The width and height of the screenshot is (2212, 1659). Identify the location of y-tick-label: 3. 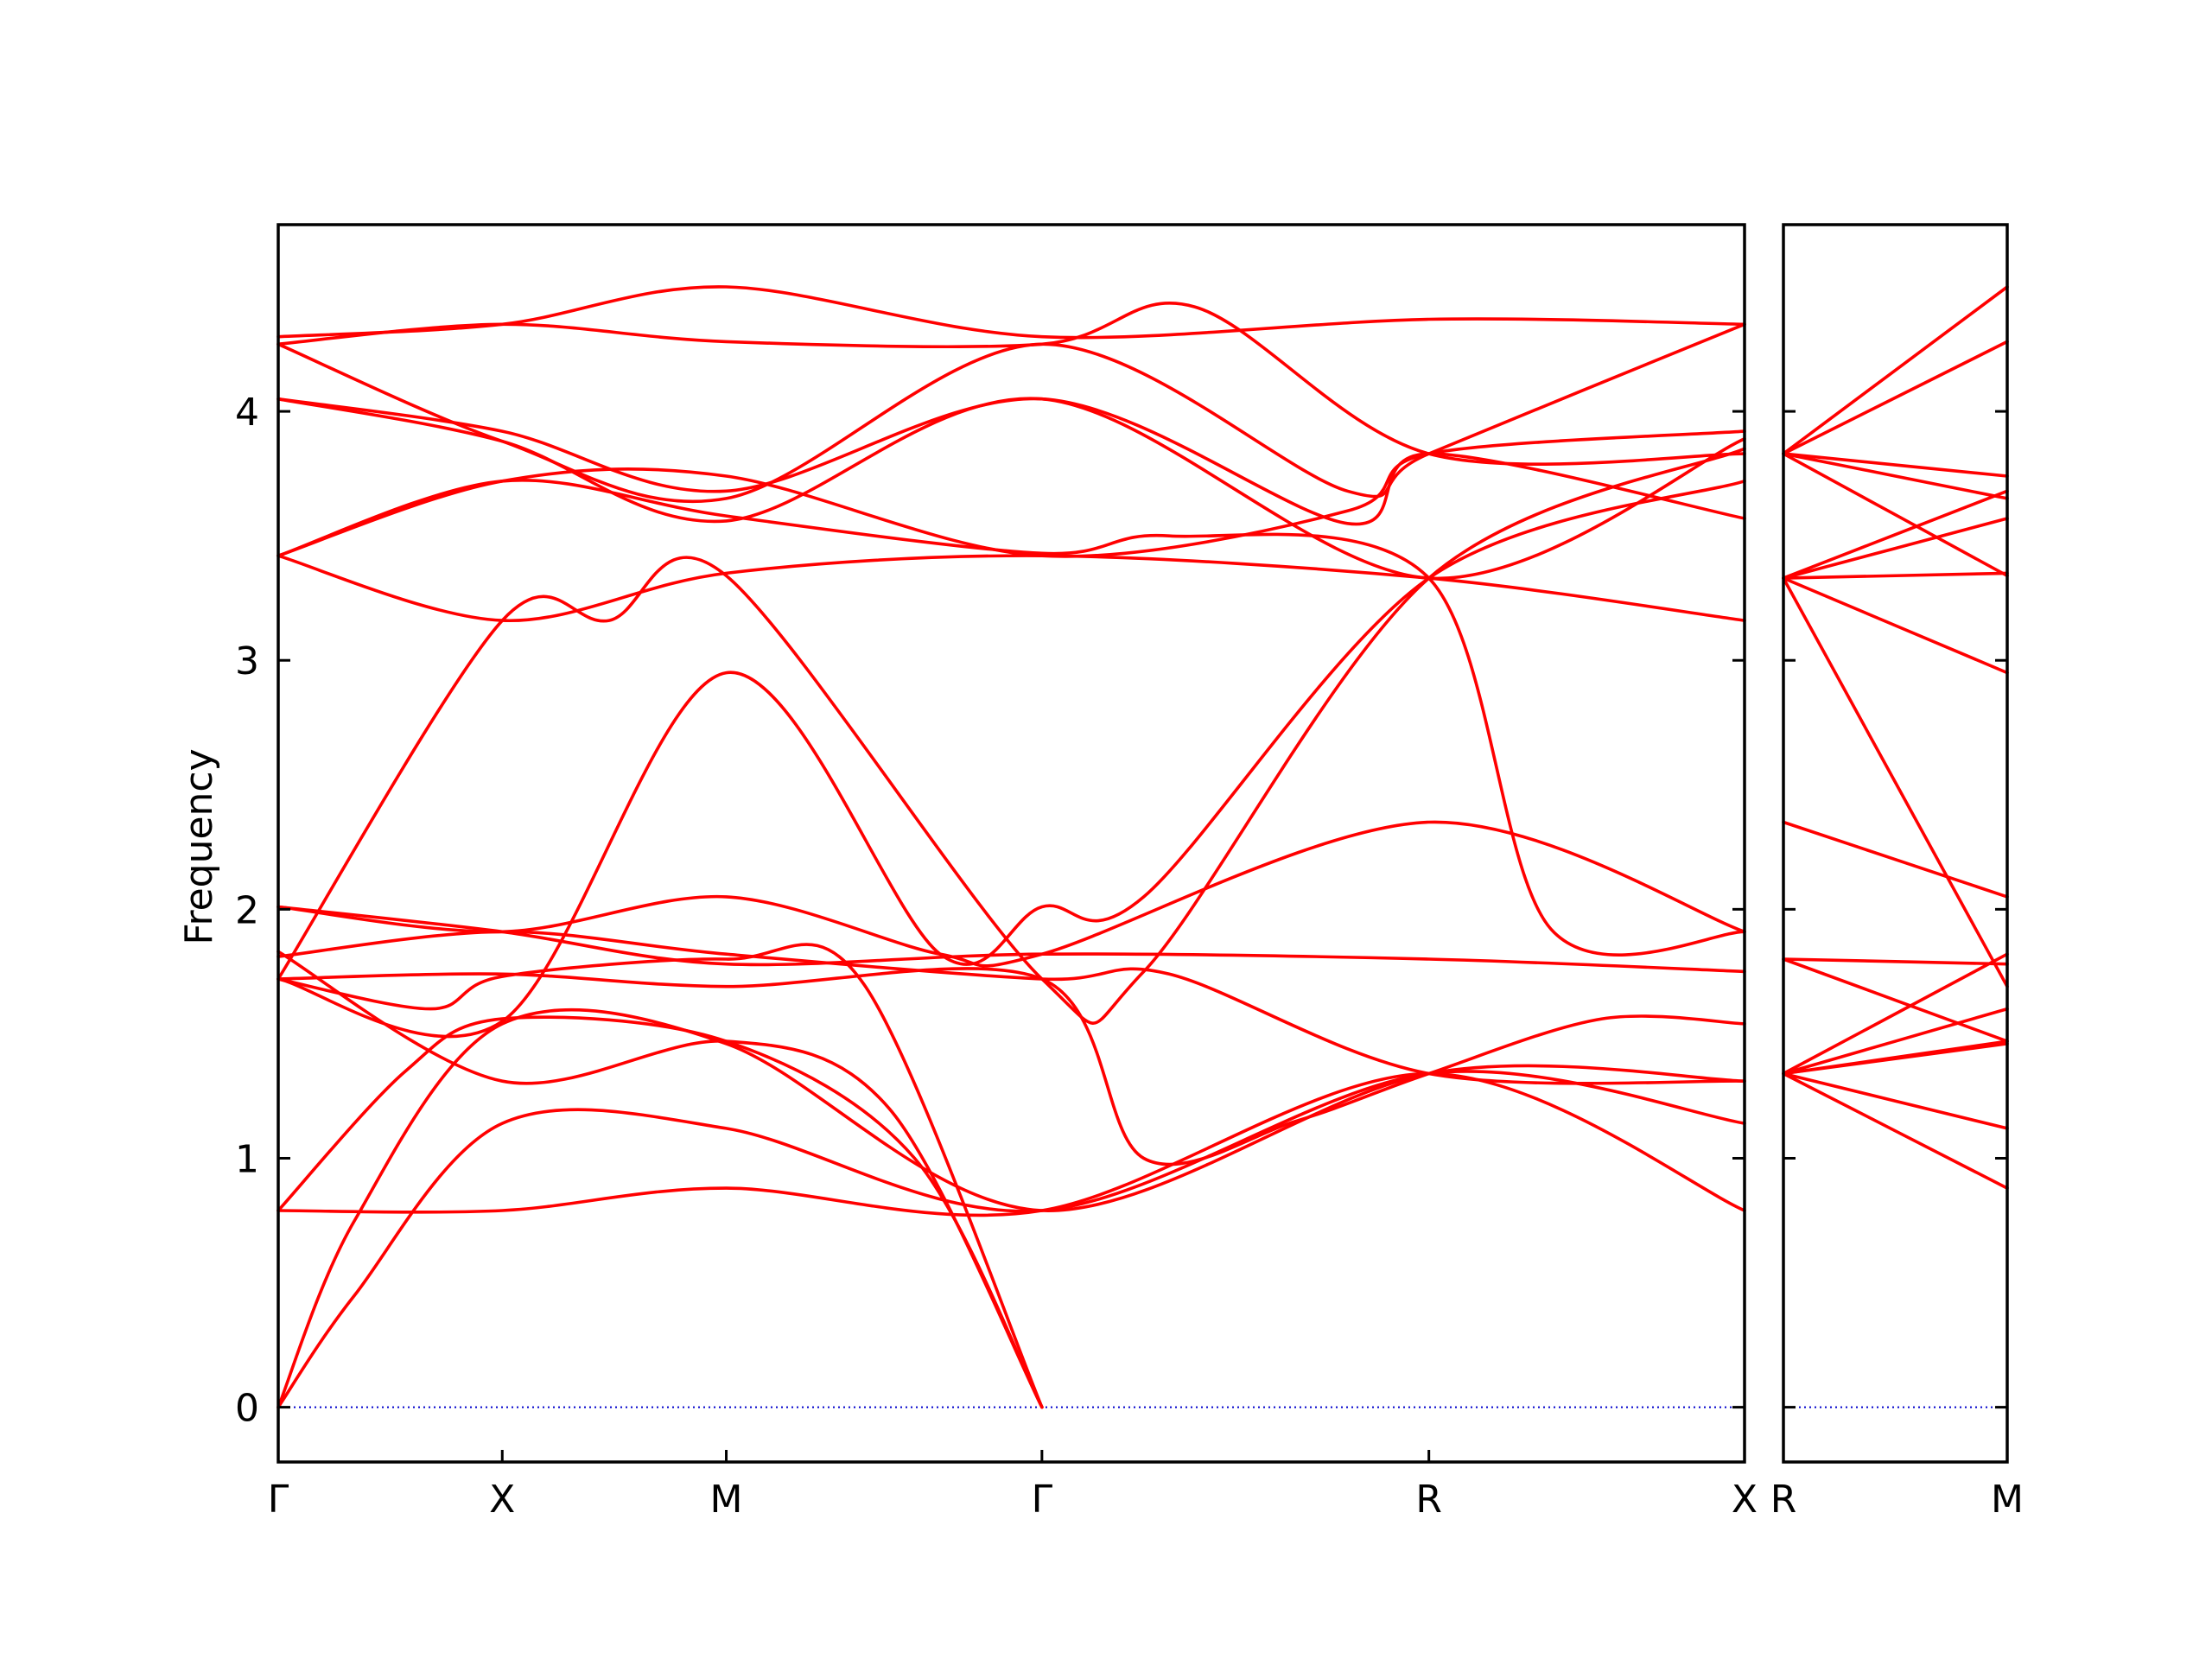
(247, 661).